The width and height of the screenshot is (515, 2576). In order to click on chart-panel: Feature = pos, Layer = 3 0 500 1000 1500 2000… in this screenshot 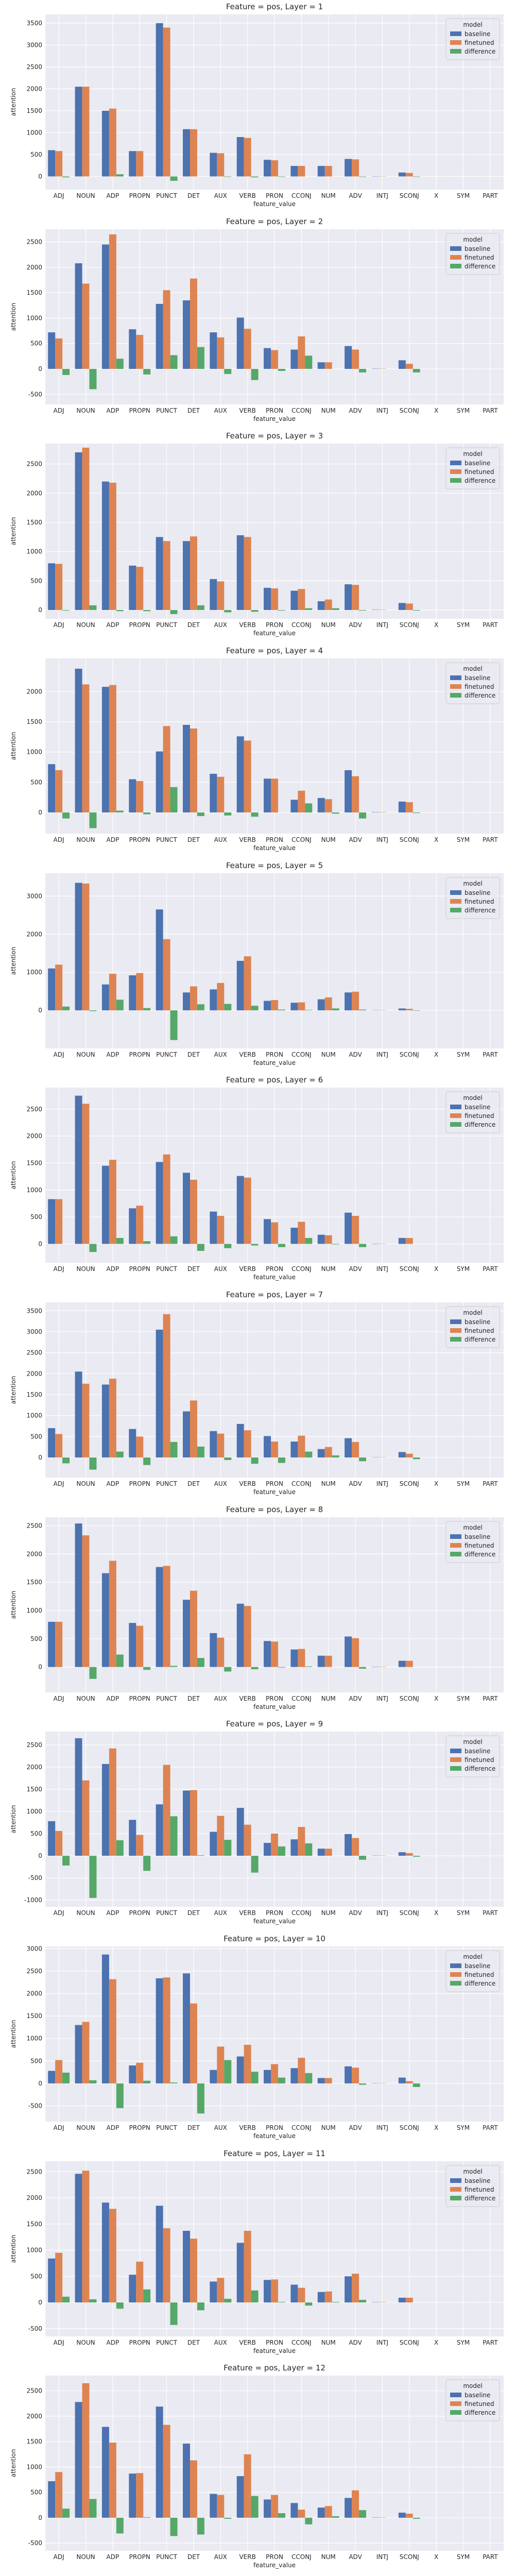, I will do `click(257, 534)`.